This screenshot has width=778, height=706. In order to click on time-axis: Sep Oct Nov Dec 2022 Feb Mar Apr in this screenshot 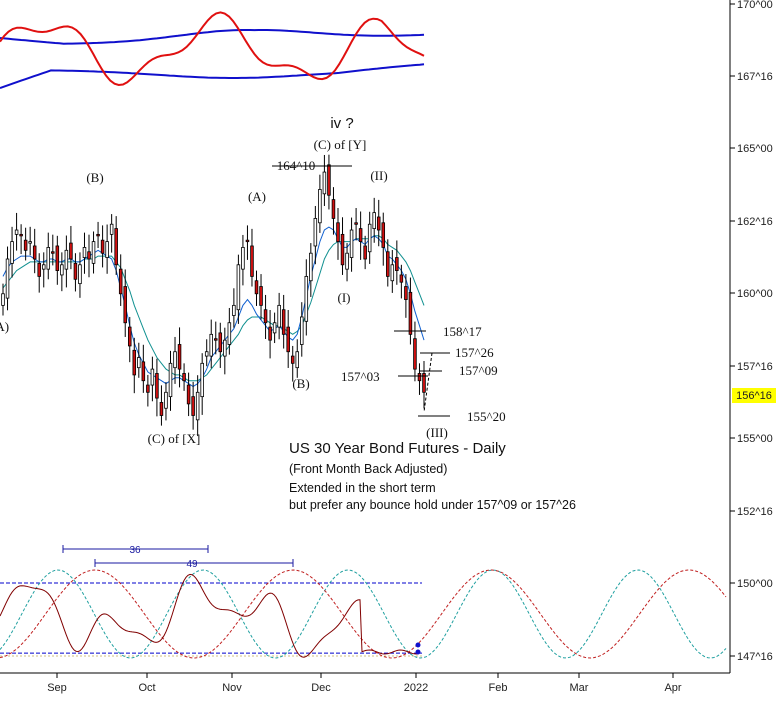, I will do `click(364, 683)`.